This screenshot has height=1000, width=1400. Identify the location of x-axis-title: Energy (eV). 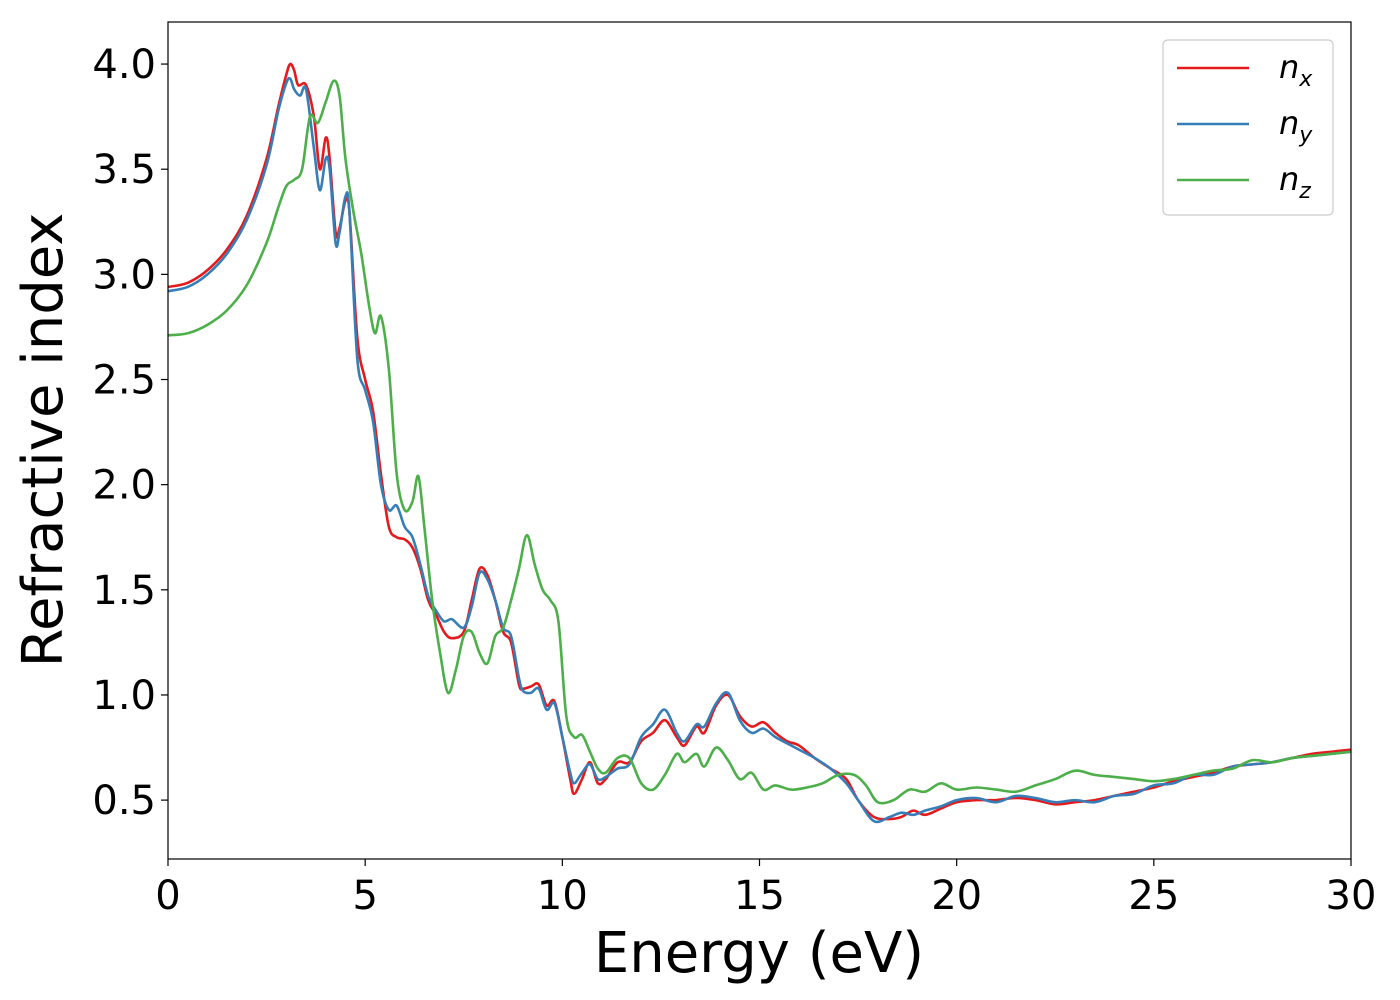
(759, 953).